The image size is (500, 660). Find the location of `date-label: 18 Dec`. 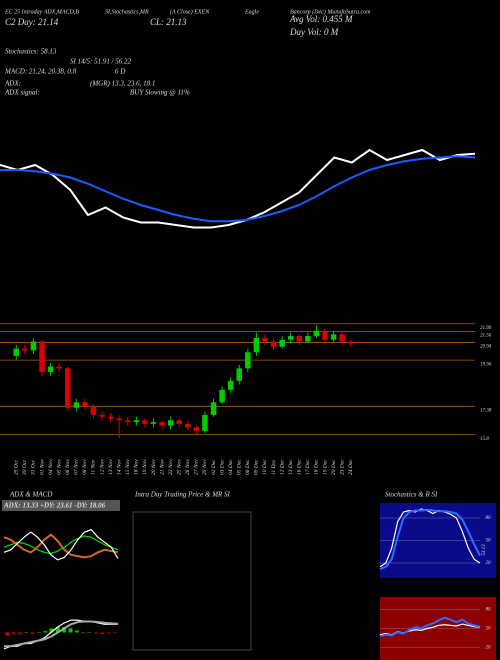

date-label: 18 Dec is located at coordinates (317, 467).